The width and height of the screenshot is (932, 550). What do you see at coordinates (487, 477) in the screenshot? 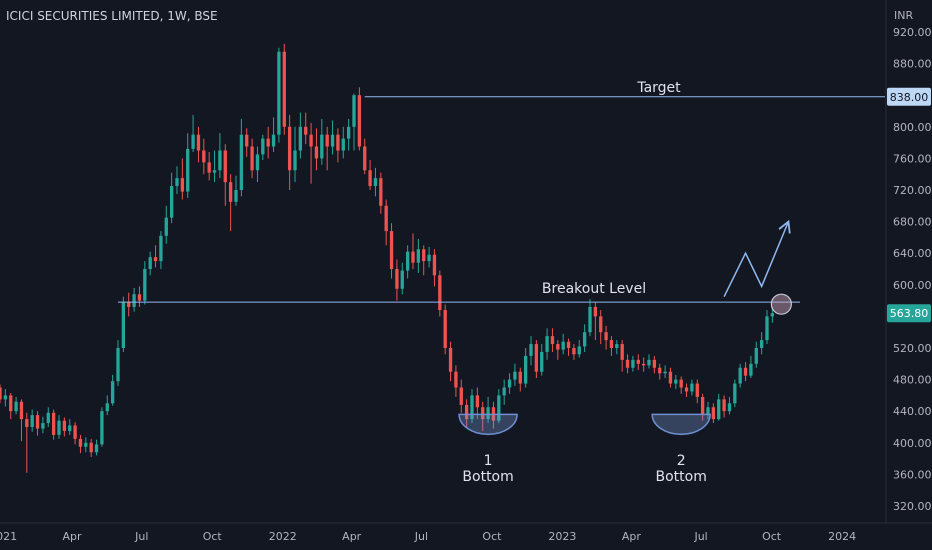
I see `bottom-label-1: Bottom` at bounding box center [487, 477].